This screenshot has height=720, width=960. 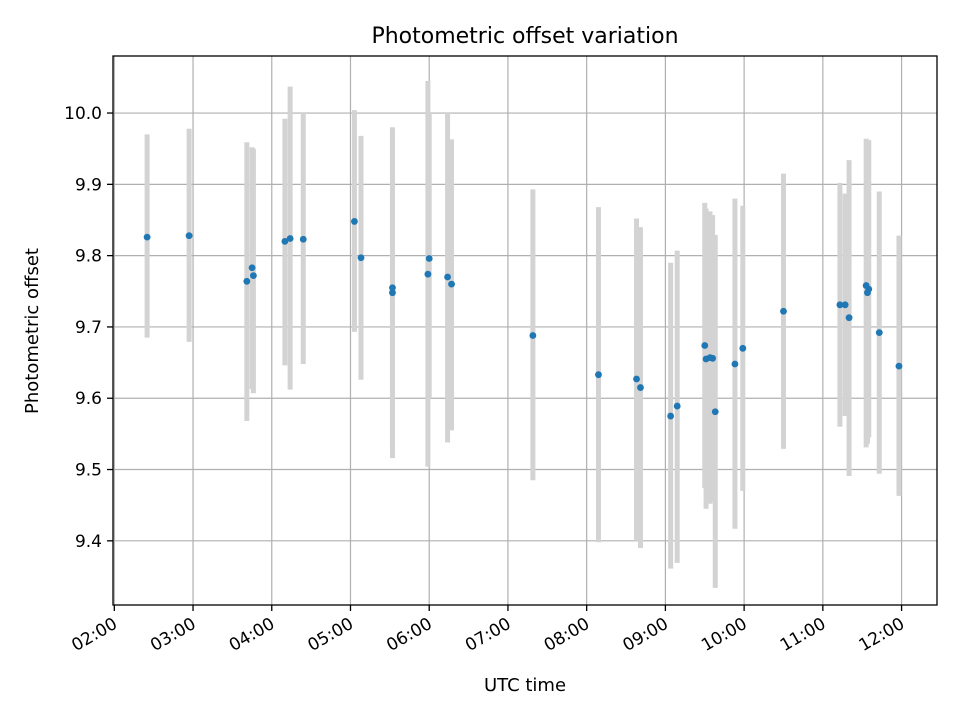 What do you see at coordinates (252, 635) in the screenshot?
I see `x-tick-label: 04:00` at bounding box center [252, 635].